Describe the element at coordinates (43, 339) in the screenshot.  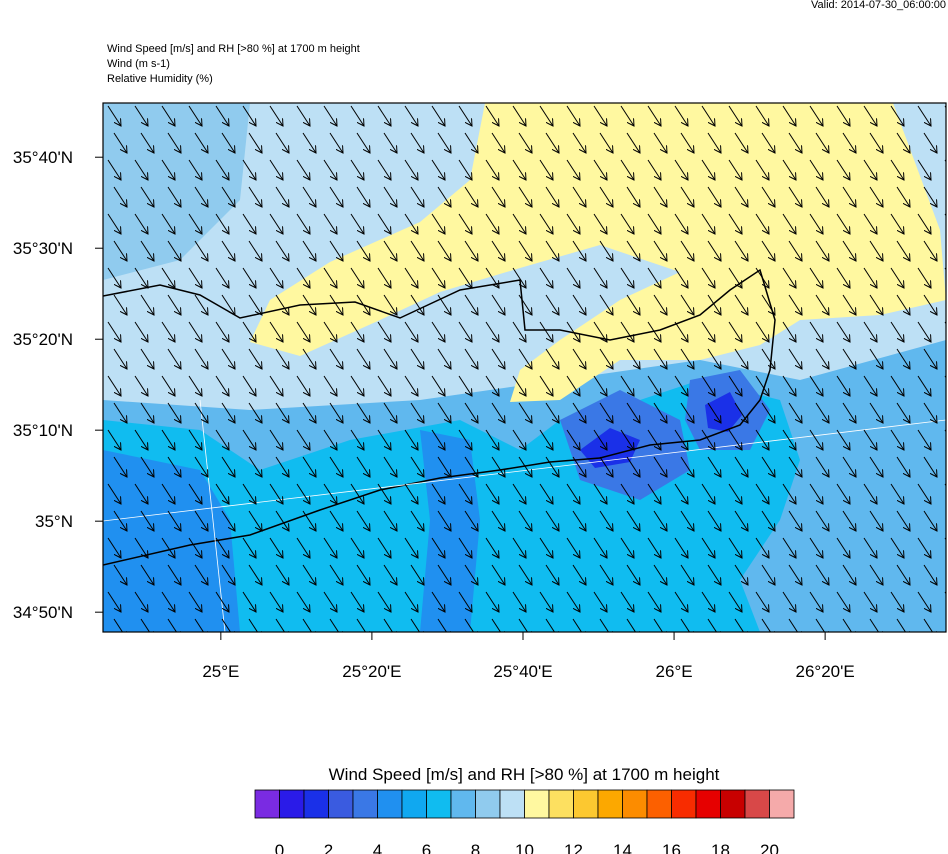
I see `y-tick-label: 35°20'N` at that location.